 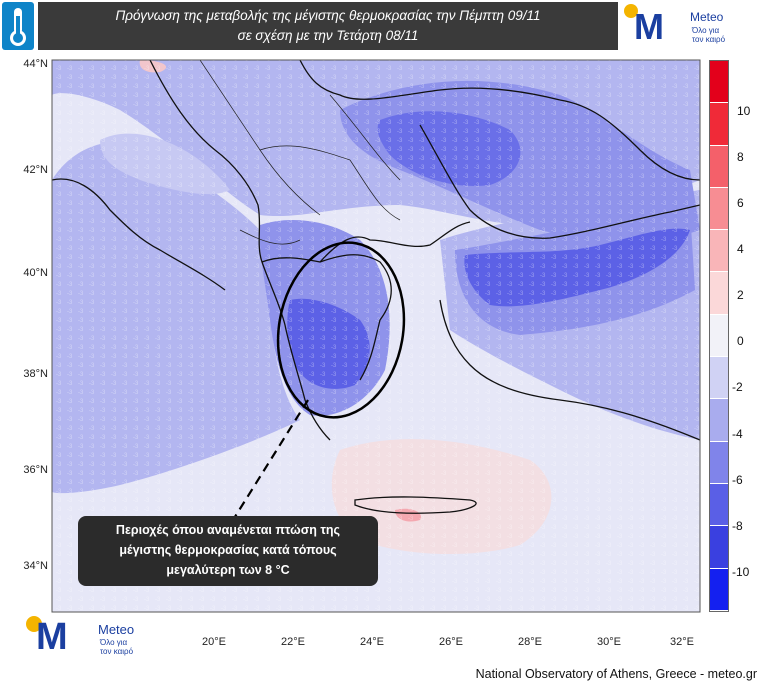 I want to click on callout-leader-line, so click(x=270, y=460).